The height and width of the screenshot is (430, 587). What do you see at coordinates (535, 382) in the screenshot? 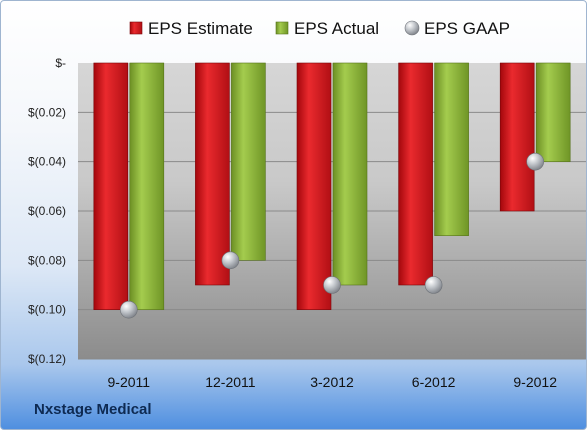
I see `x-tick-label: 9-2012` at bounding box center [535, 382].